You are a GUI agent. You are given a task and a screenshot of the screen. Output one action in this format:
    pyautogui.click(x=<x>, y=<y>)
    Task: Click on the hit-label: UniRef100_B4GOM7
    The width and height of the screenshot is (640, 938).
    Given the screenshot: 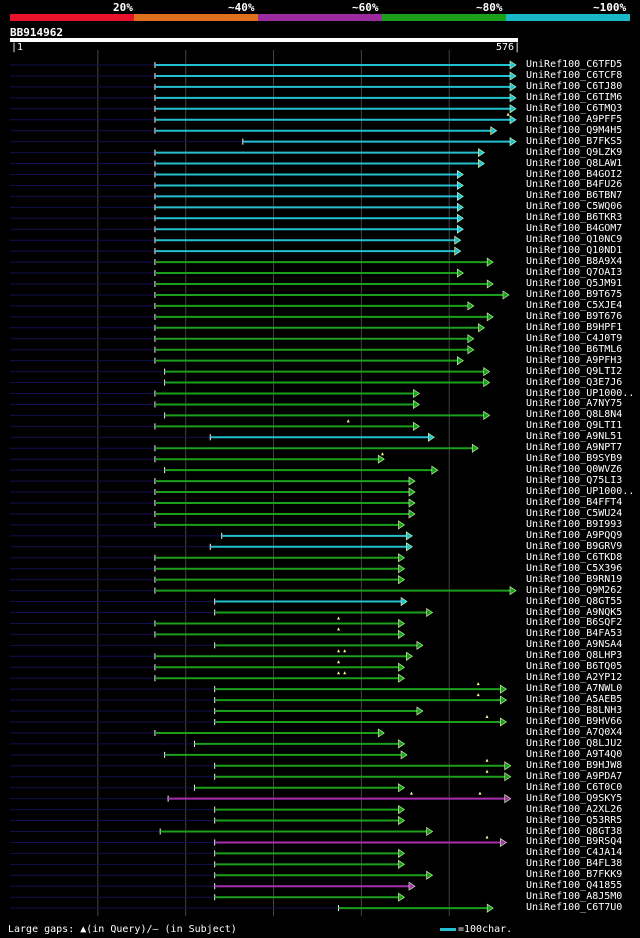 What is the action you would take?
    pyautogui.click(x=574, y=229)
    